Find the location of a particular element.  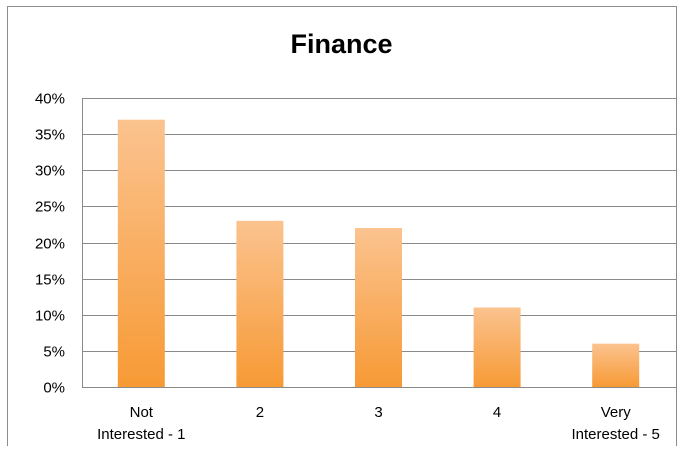

x-category-label: Not is located at coordinates (142, 412).